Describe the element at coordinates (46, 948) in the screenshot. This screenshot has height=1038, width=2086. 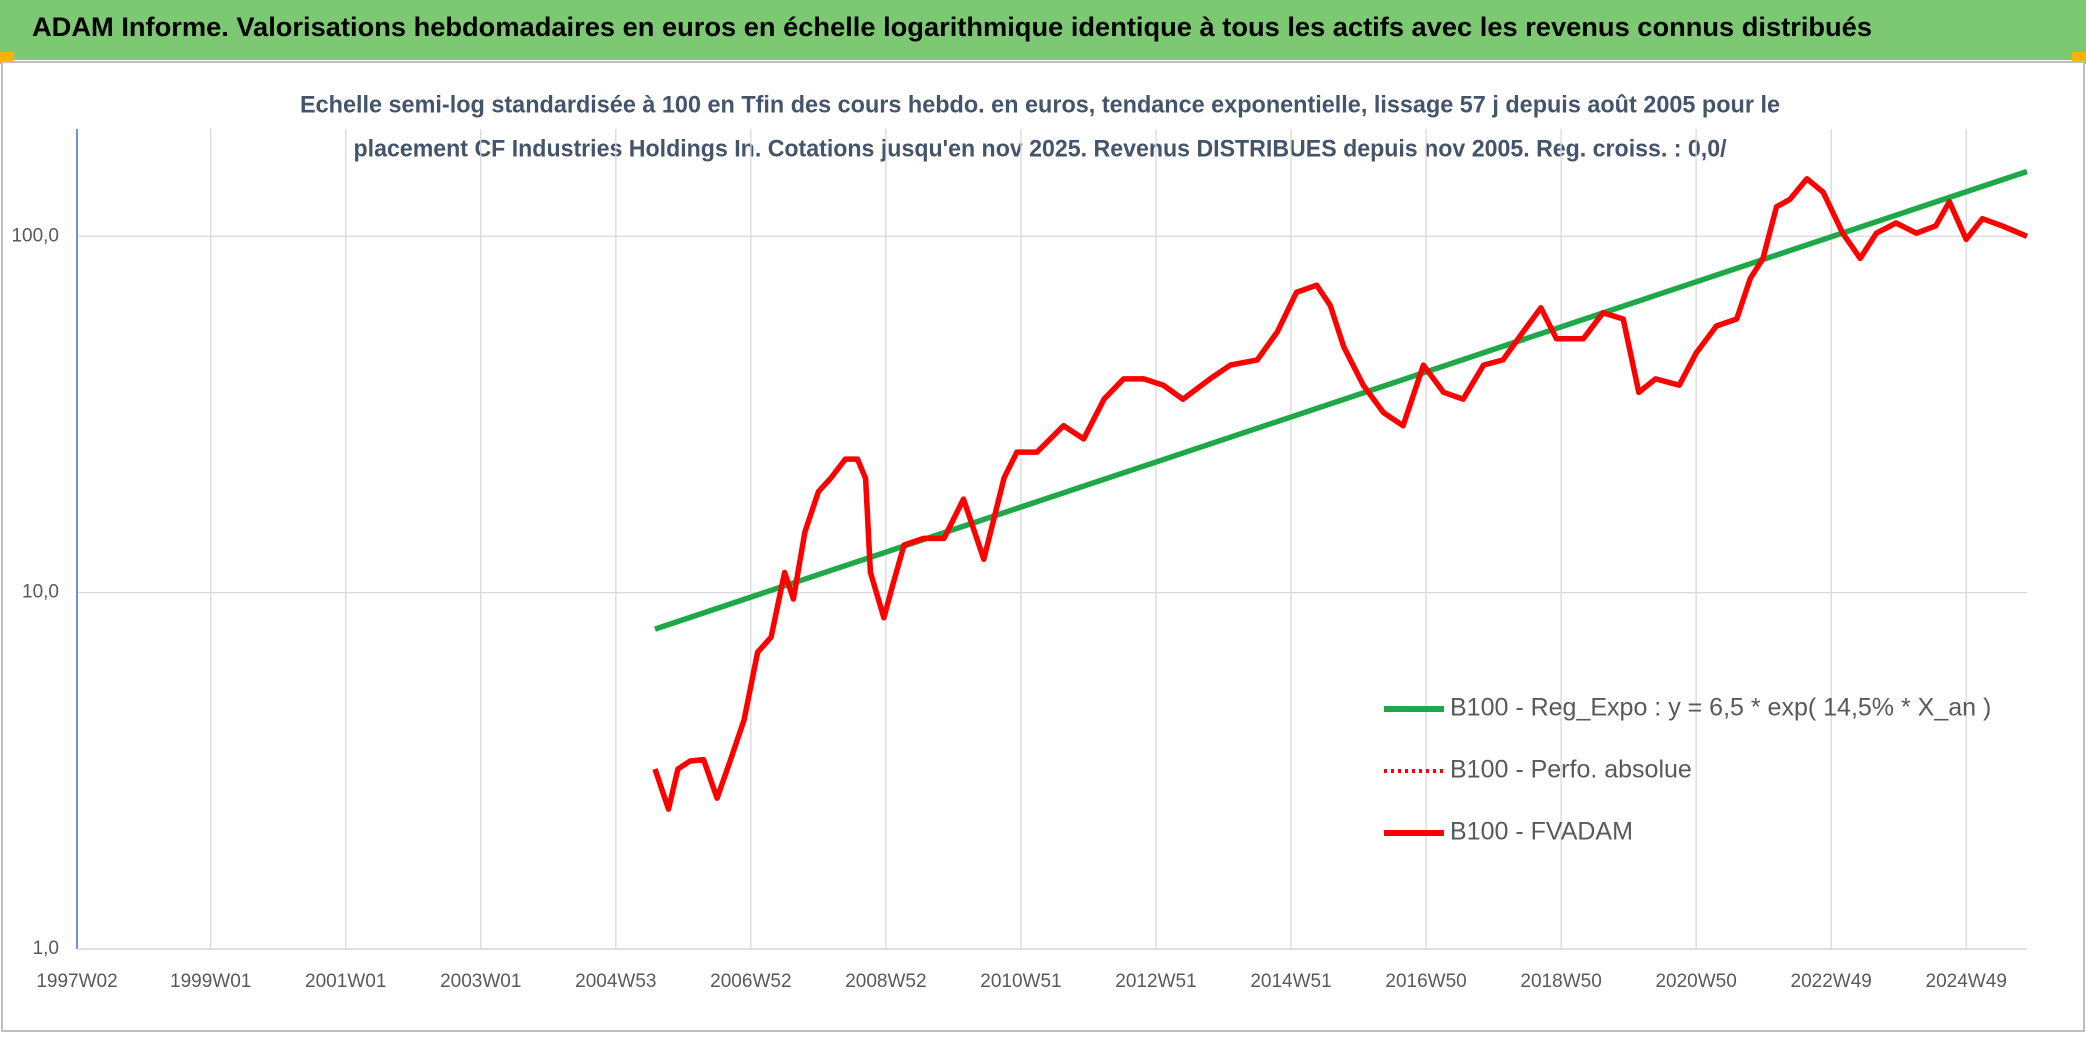
I see `y-tick-label: 1,0` at that location.